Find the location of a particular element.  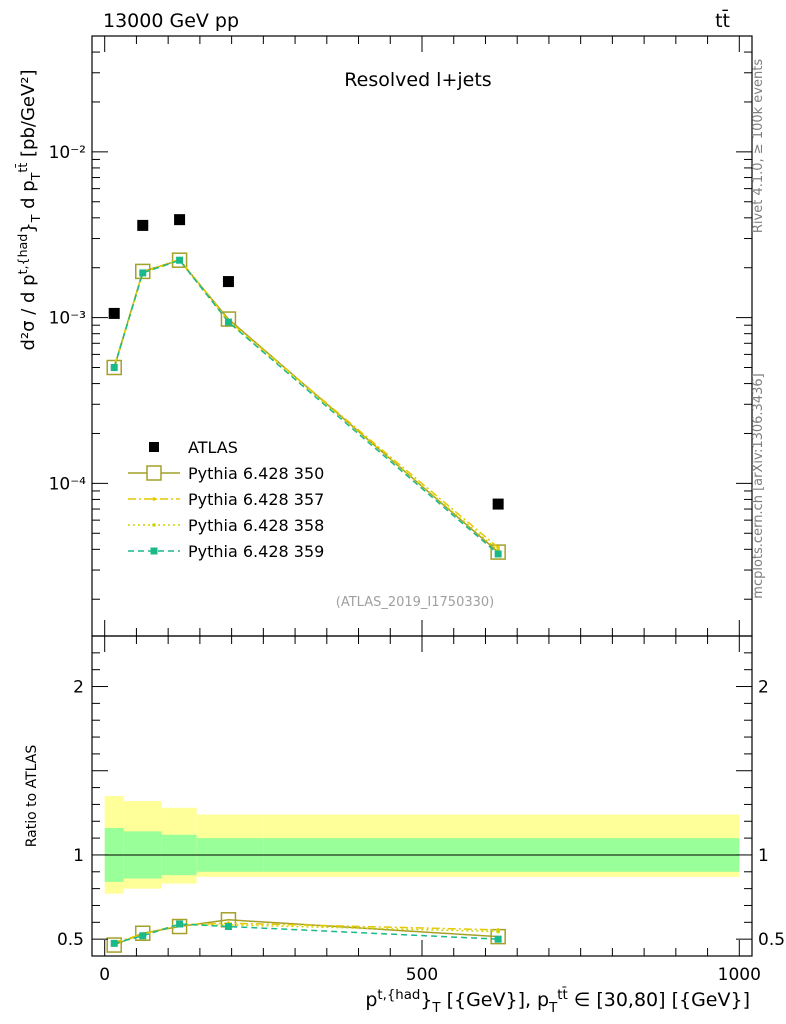

y-tick-label-upper: 10⁻⁴ is located at coordinates (68, 484).